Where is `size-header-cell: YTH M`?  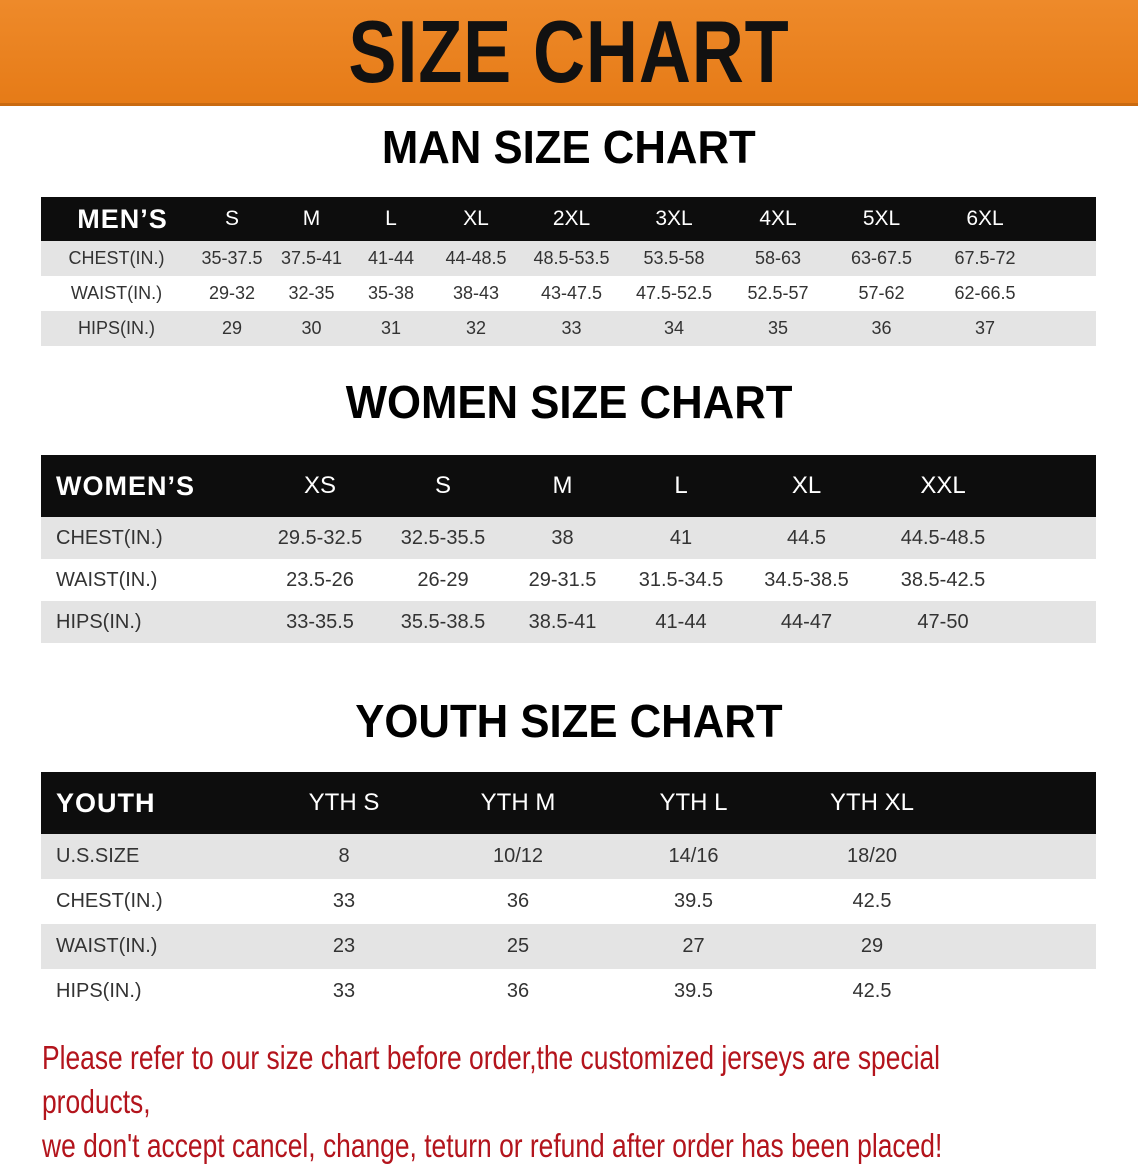
size-header-cell: YTH M is located at coordinates (518, 802).